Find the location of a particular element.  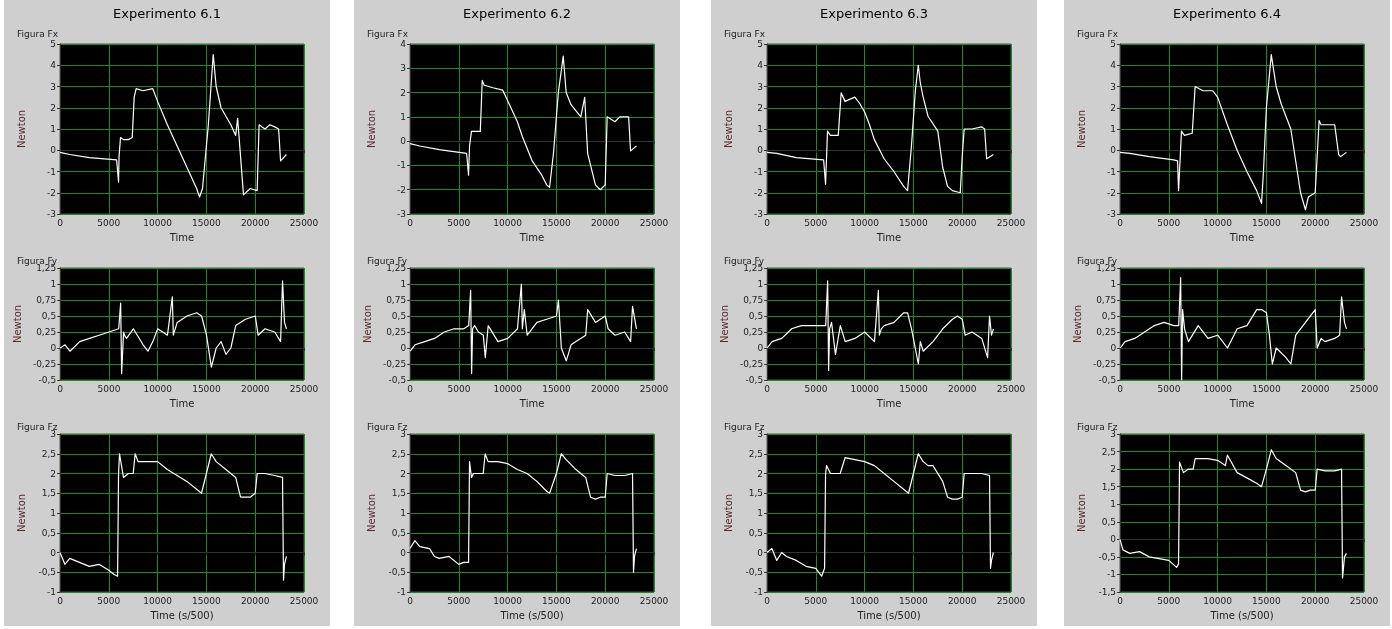

y-tick-label: 1,5 is located at coordinates (1108, 486).